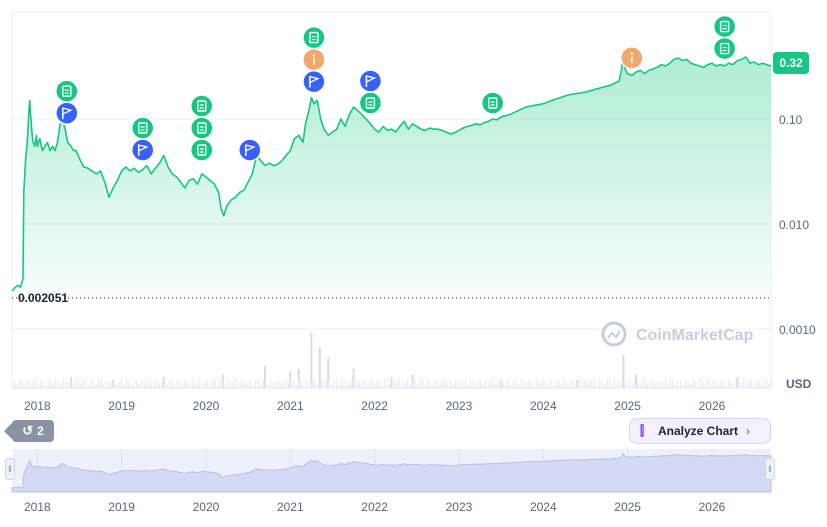 The image size is (827, 527). What do you see at coordinates (794, 225) in the screenshot?
I see `y-tick-label: 0.010` at bounding box center [794, 225].